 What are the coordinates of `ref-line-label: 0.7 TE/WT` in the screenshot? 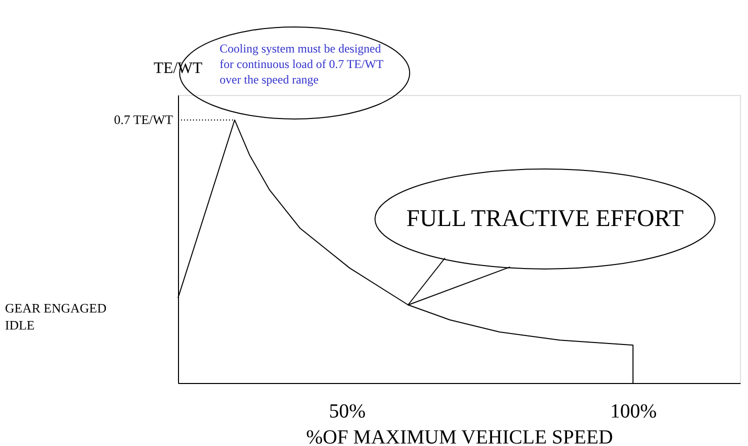 It's located at (144, 119).